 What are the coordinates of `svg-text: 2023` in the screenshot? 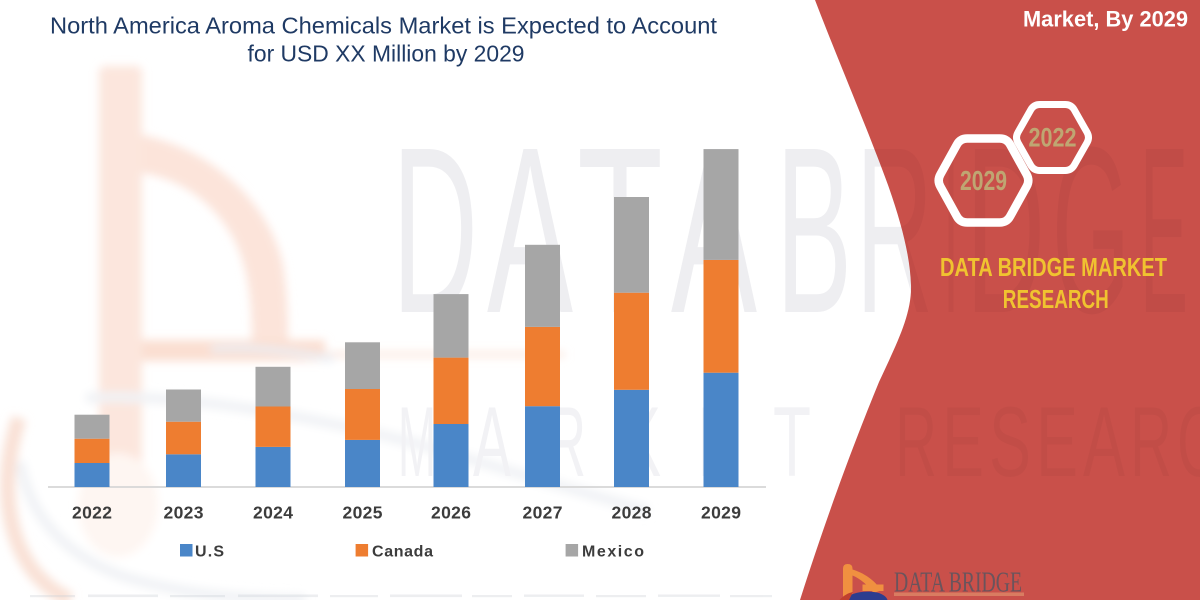 It's located at (184, 512).